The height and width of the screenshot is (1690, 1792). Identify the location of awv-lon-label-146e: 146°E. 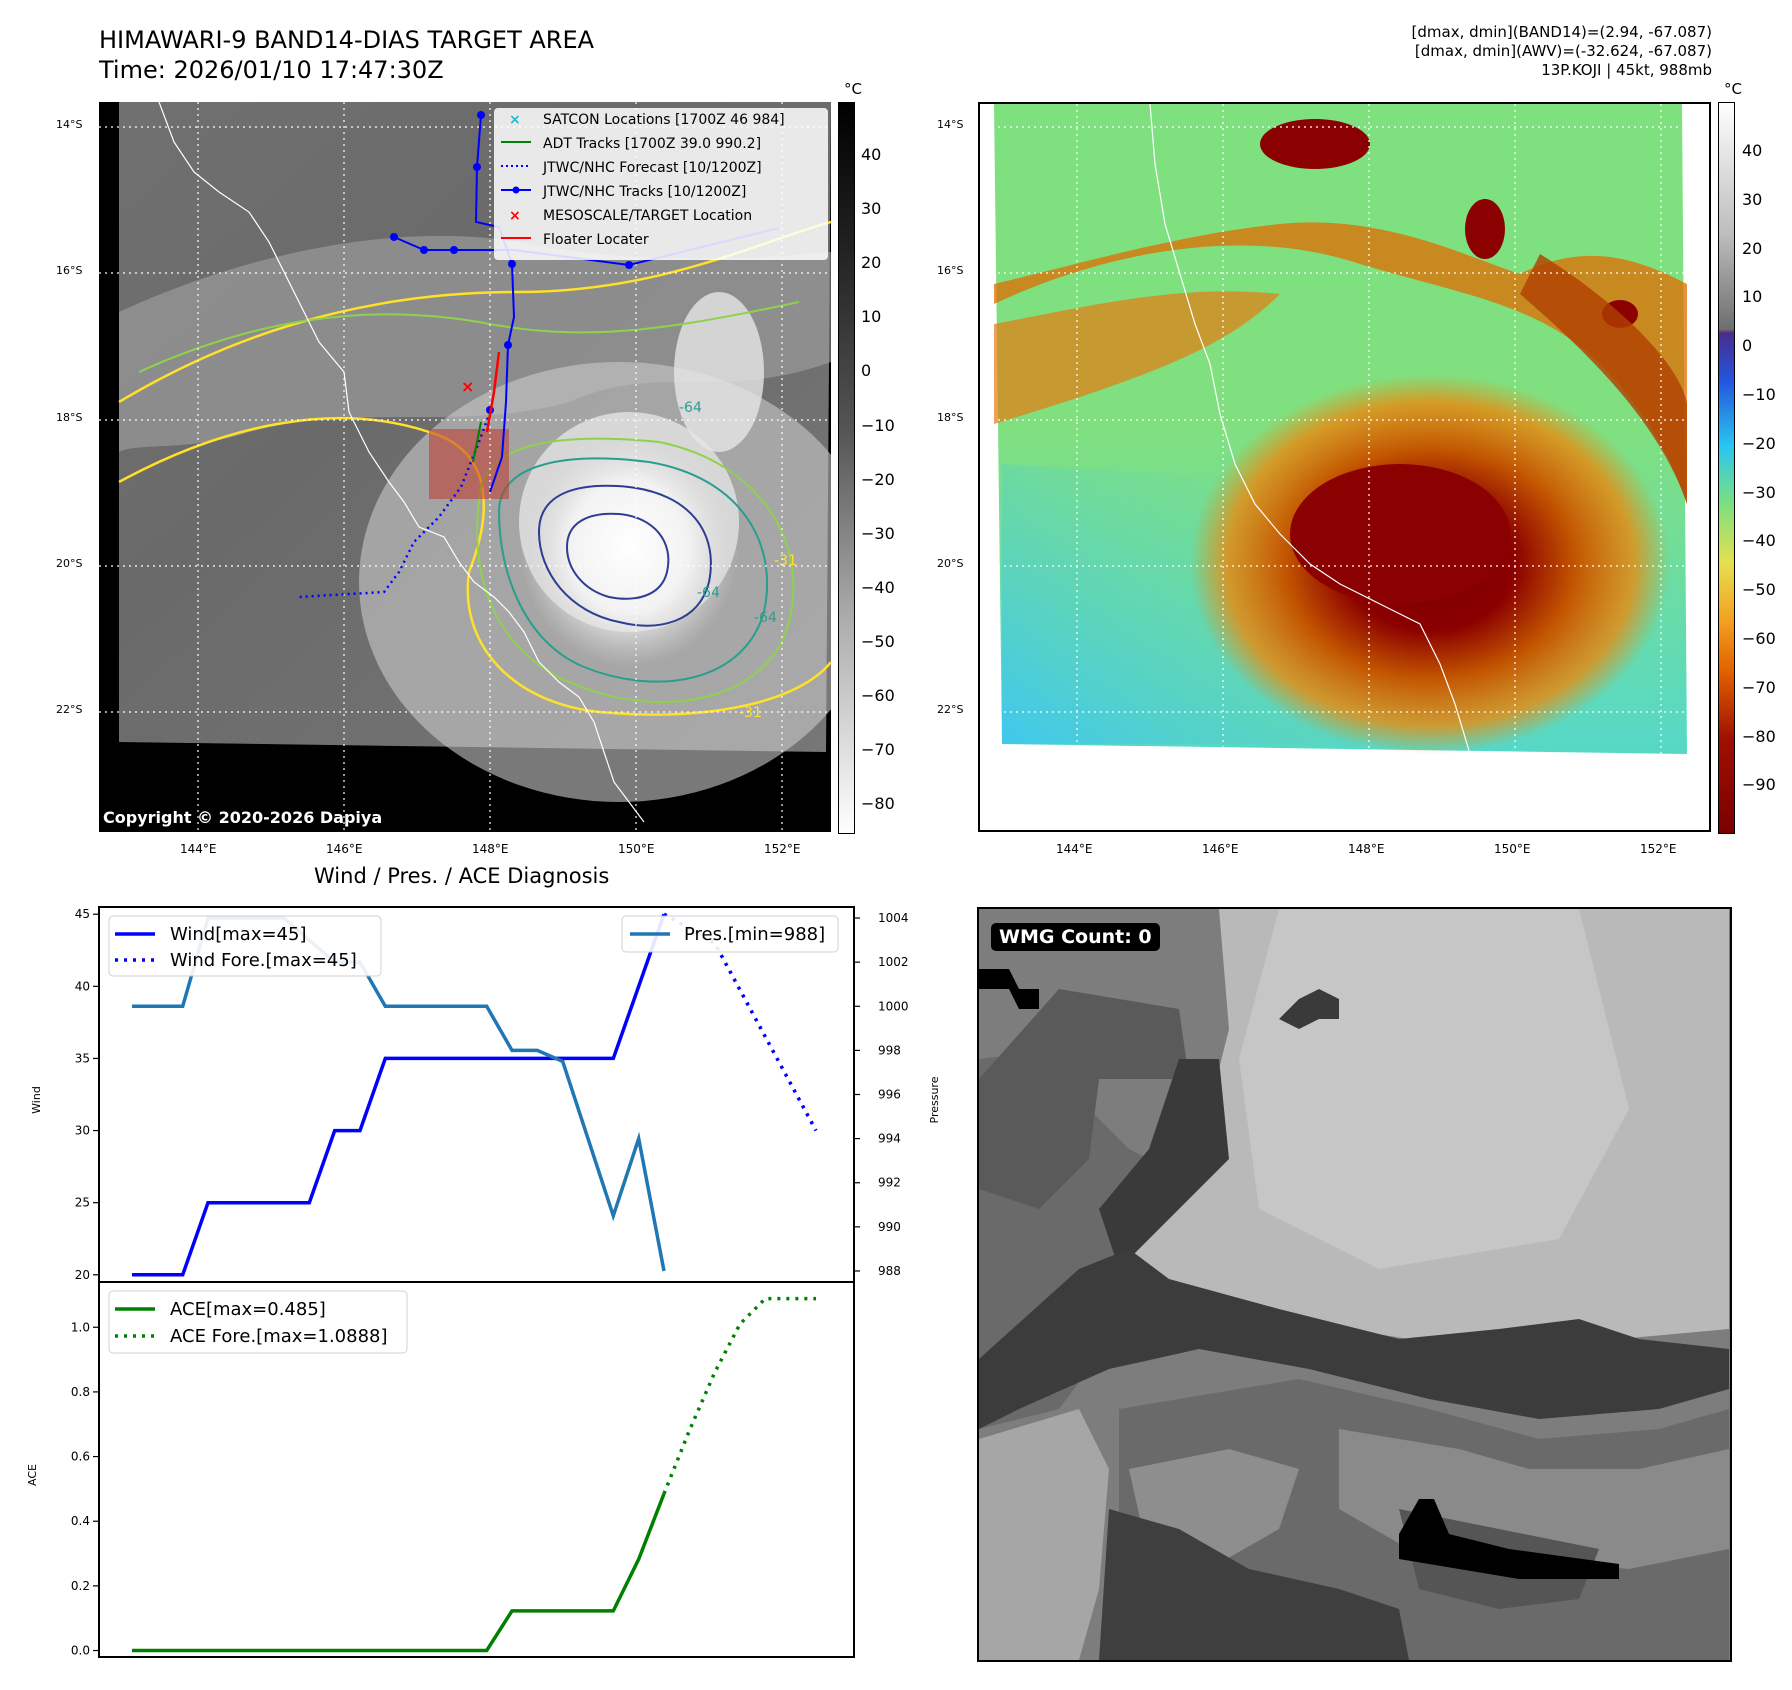
(1220, 849).